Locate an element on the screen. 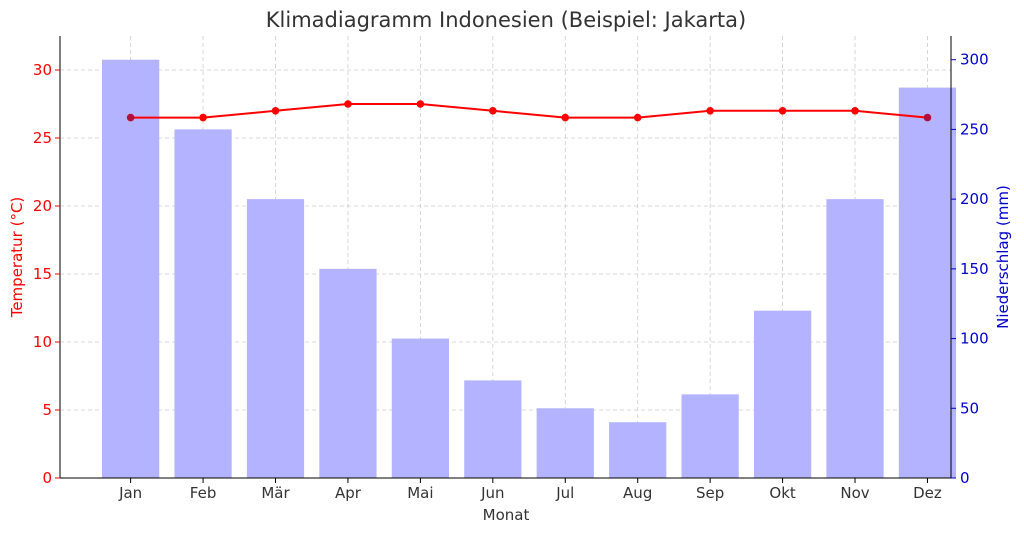 This screenshot has width=1024, height=533. x-tick-label: Apr is located at coordinates (348, 493).